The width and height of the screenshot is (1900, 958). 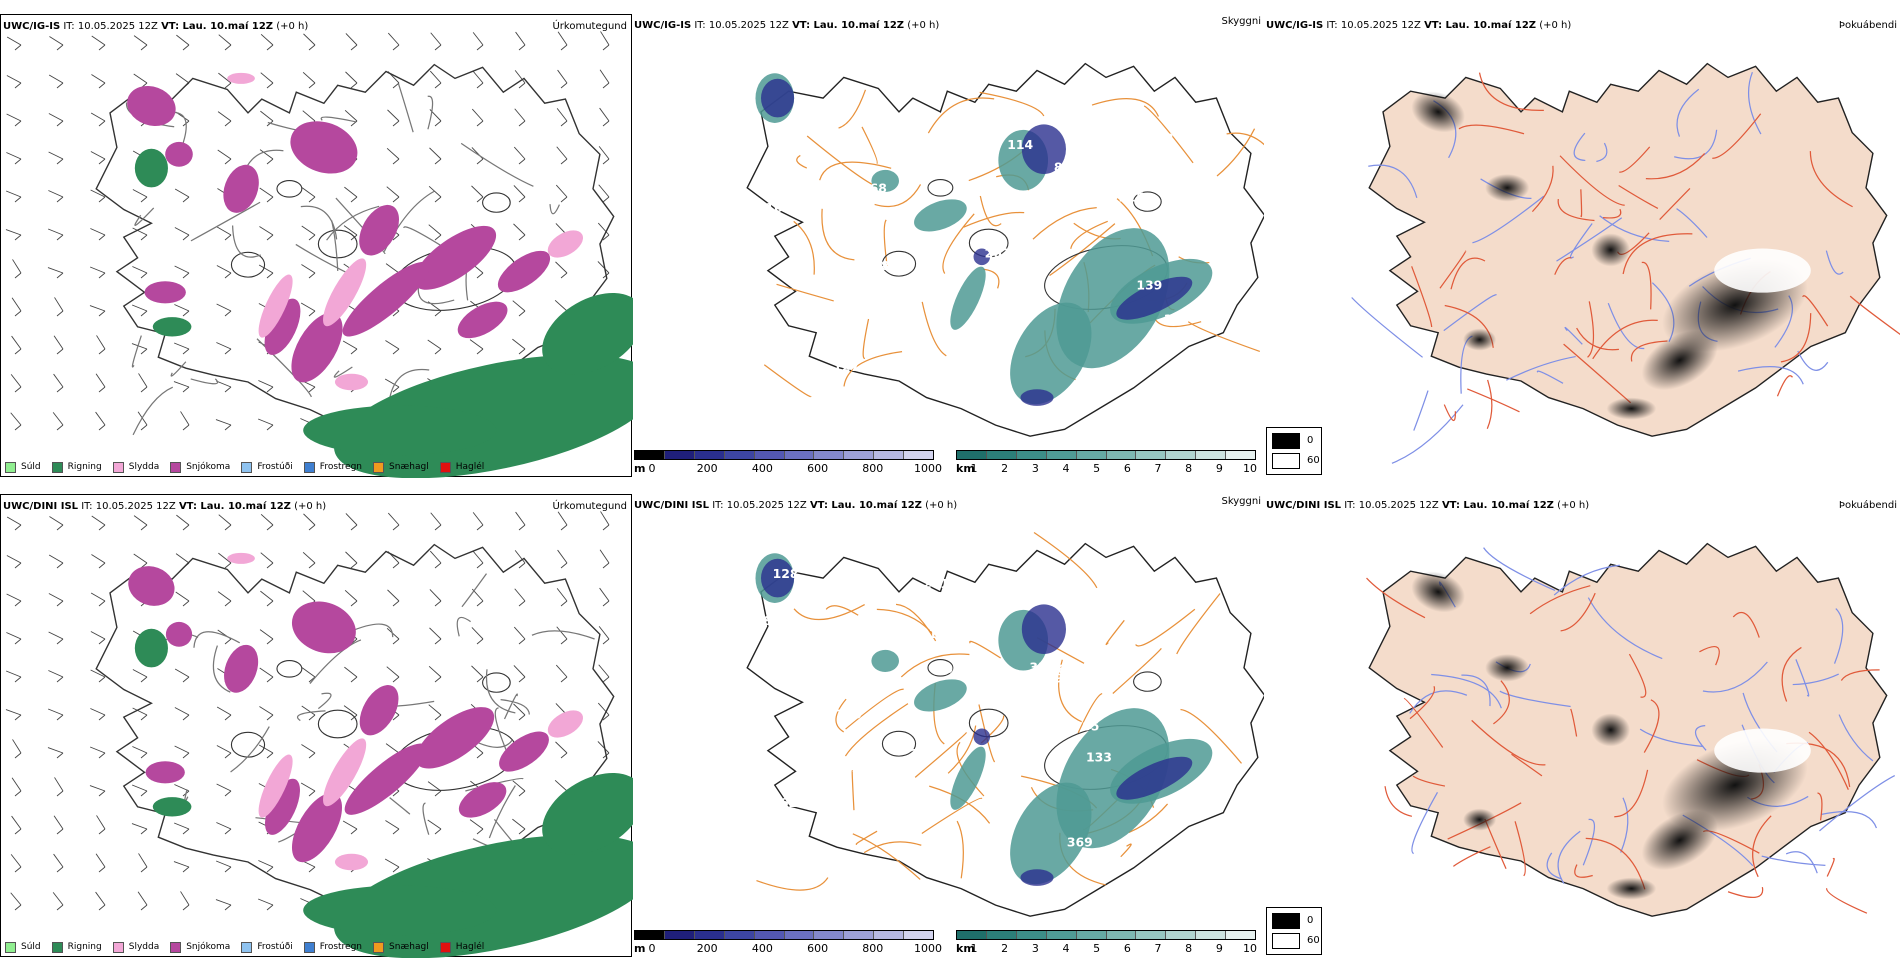 I want to click on legend-label: Rigning, so click(x=84, y=467).